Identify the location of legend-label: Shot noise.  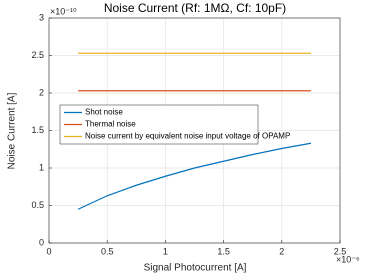
(104, 112).